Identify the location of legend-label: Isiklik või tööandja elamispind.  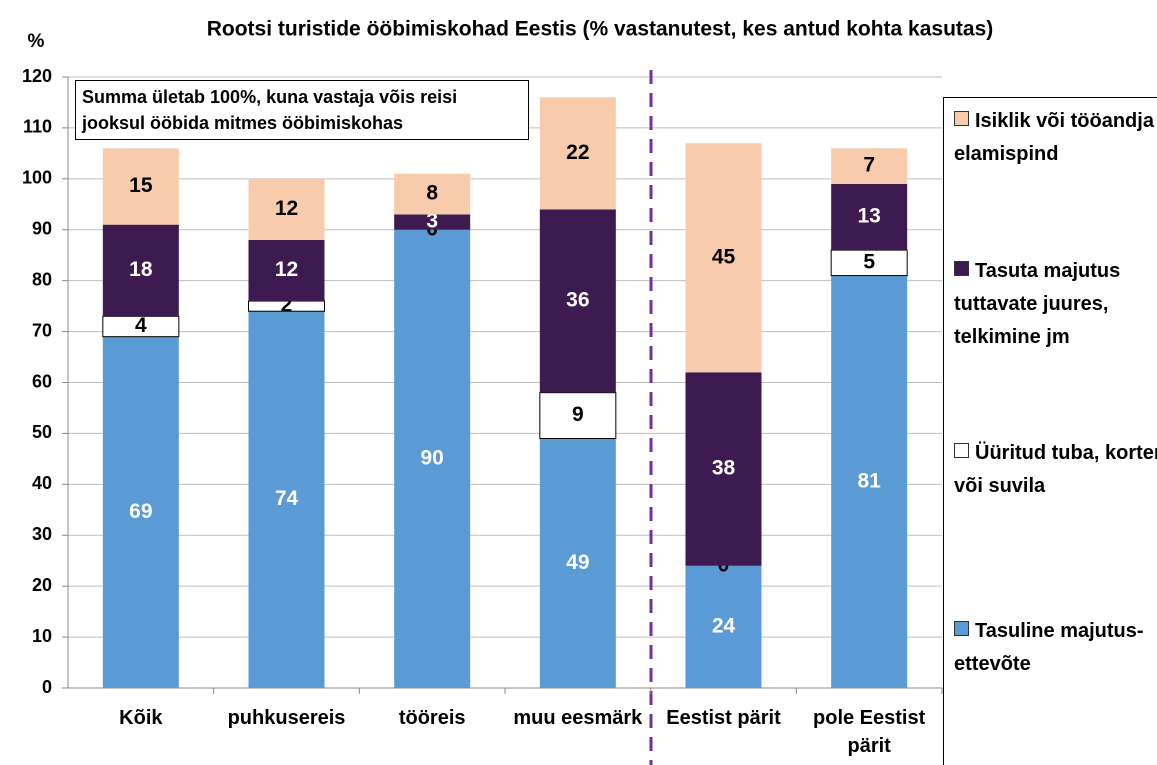
(1054, 137).